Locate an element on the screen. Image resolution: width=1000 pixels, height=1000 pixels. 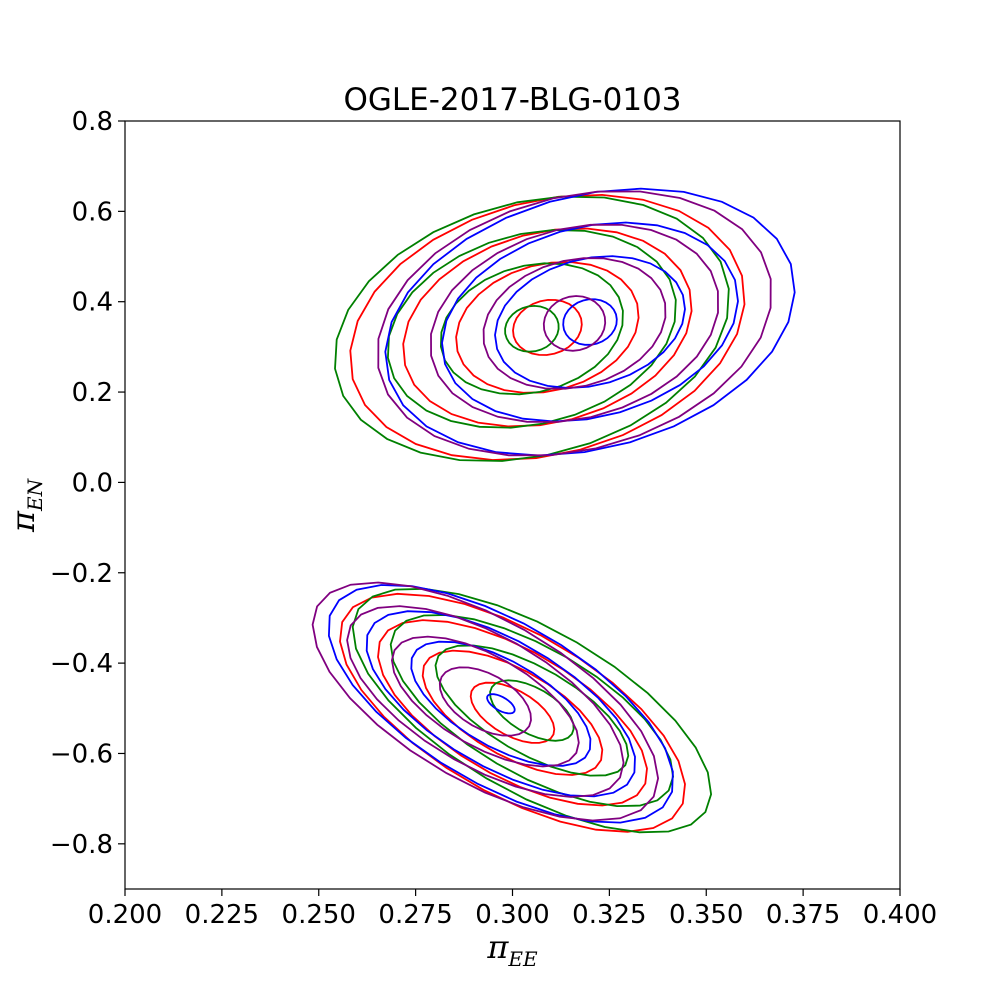
y-axis-label: πEN is located at coordinates (25, 505).